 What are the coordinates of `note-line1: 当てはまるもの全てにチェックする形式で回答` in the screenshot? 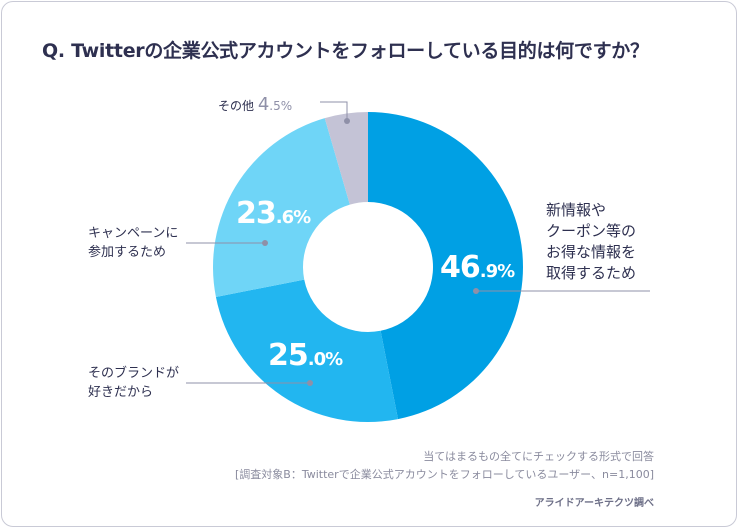 It's located at (538, 456).